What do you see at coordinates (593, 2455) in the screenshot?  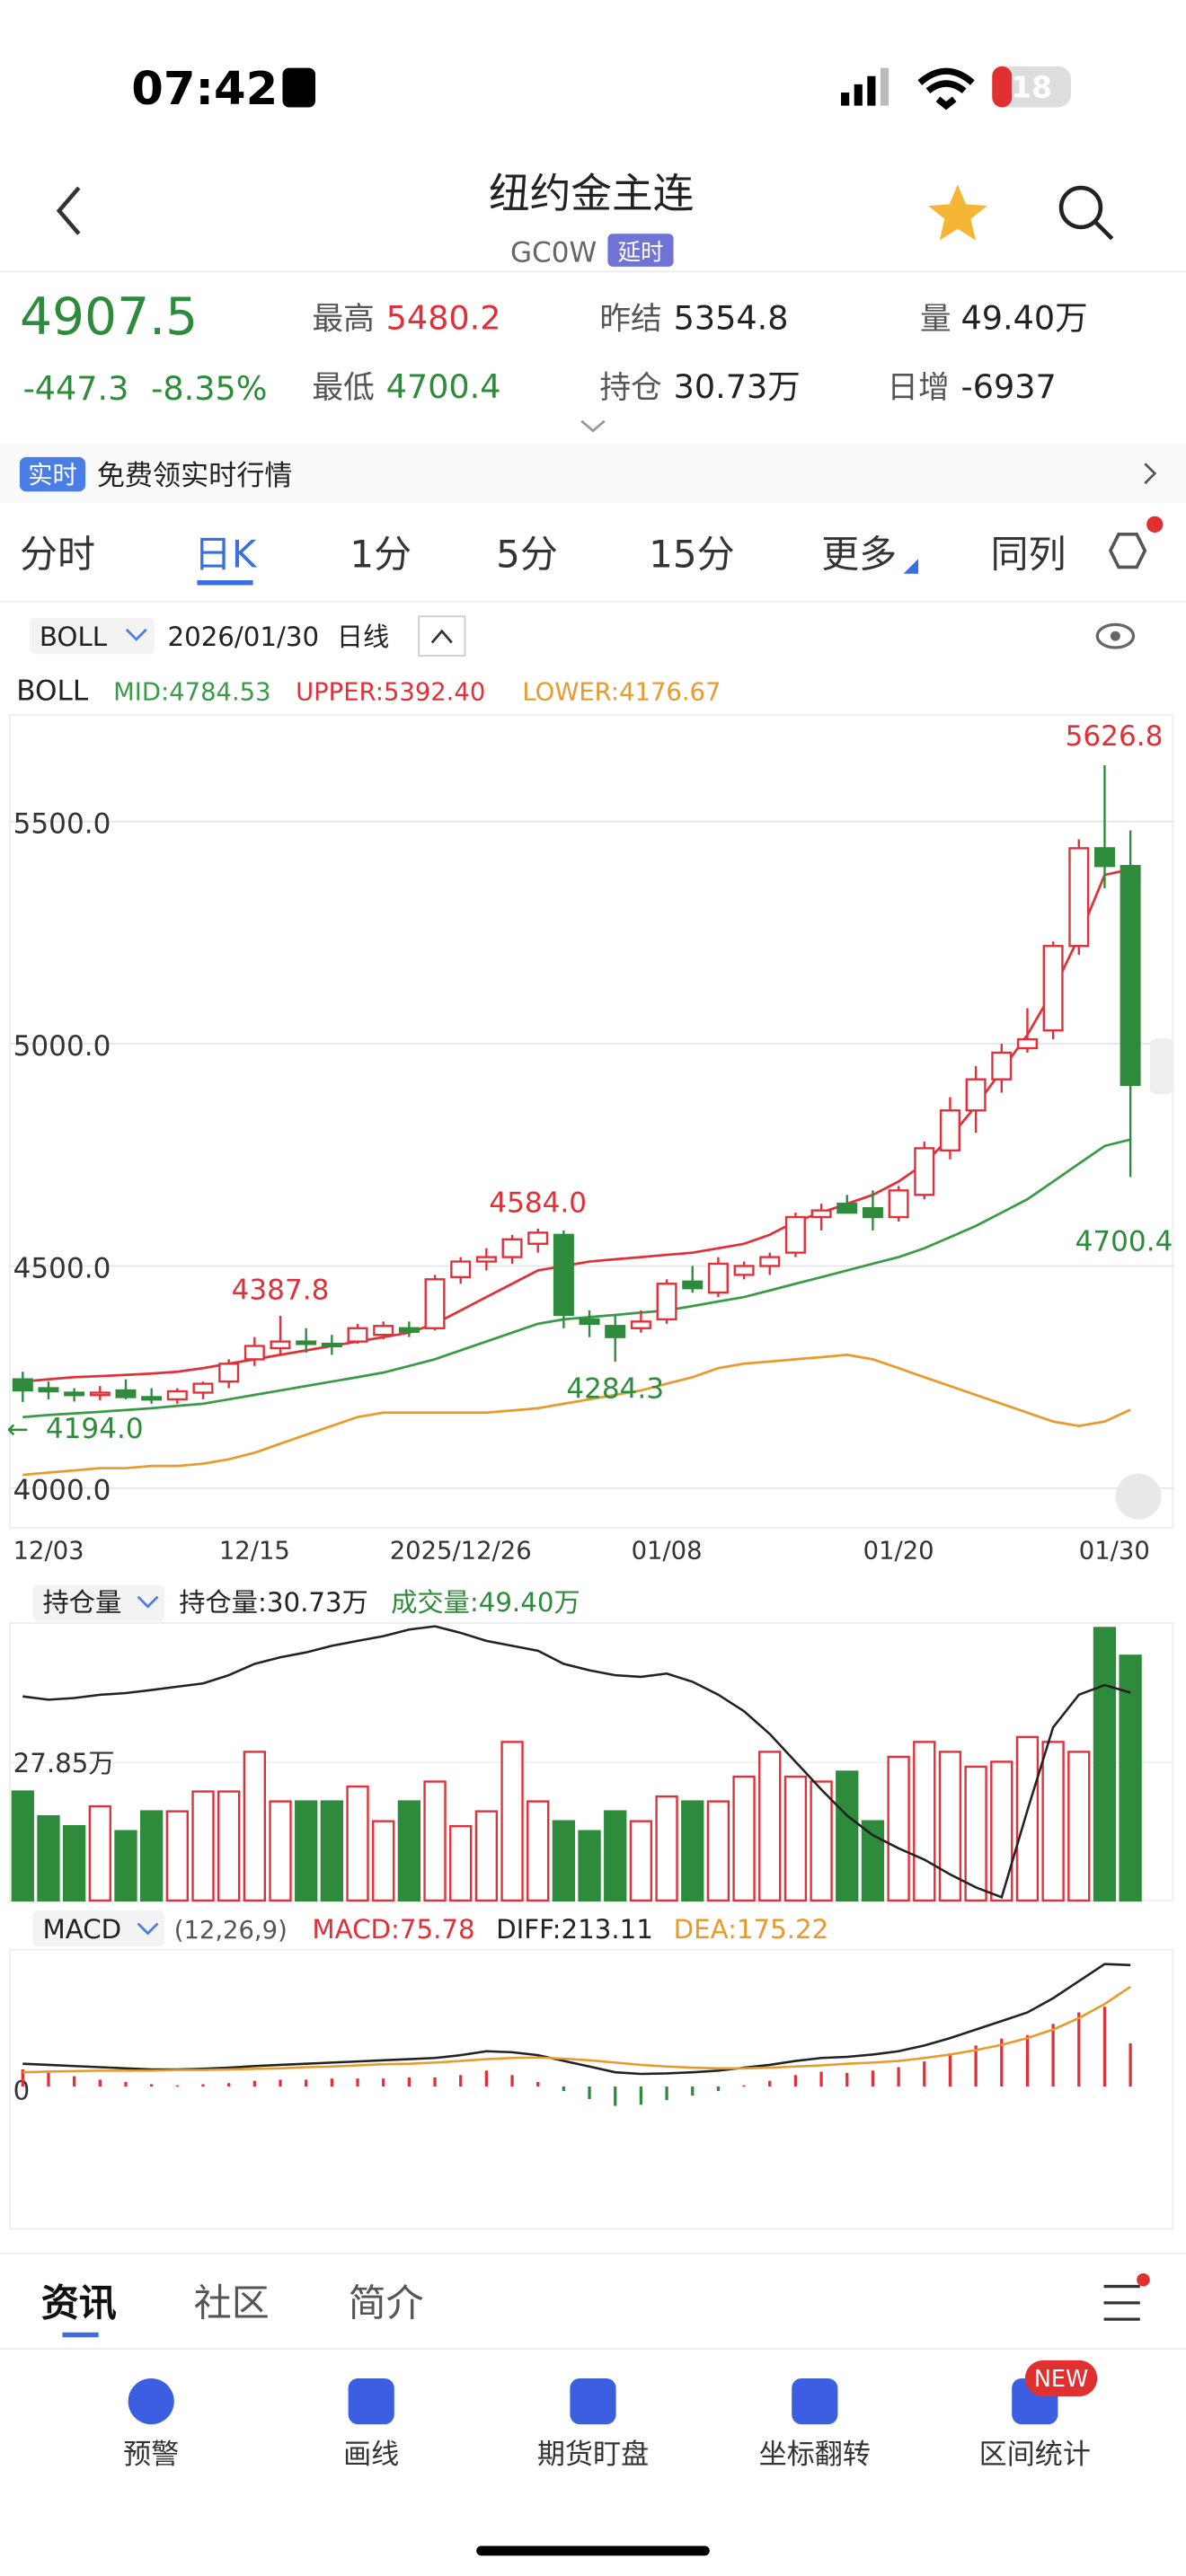 I see `nav-label: 期货盯盘` at bounding box center [593, 2455].